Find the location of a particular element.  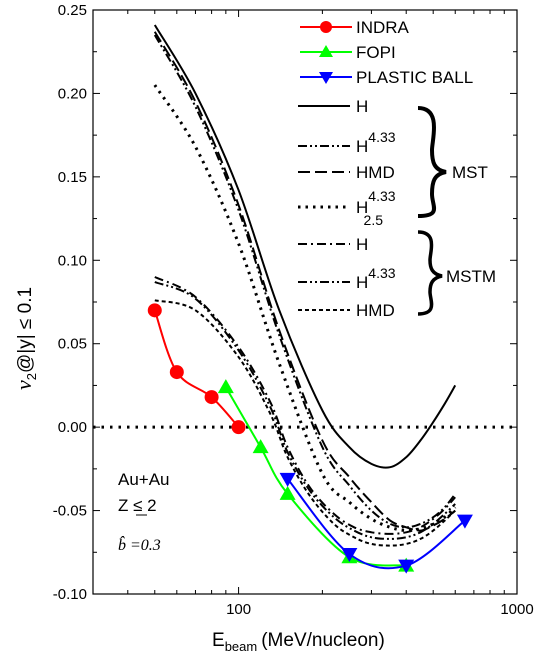

legend-item-mstm-hmd: HMD is located at coordinates (346, 310).